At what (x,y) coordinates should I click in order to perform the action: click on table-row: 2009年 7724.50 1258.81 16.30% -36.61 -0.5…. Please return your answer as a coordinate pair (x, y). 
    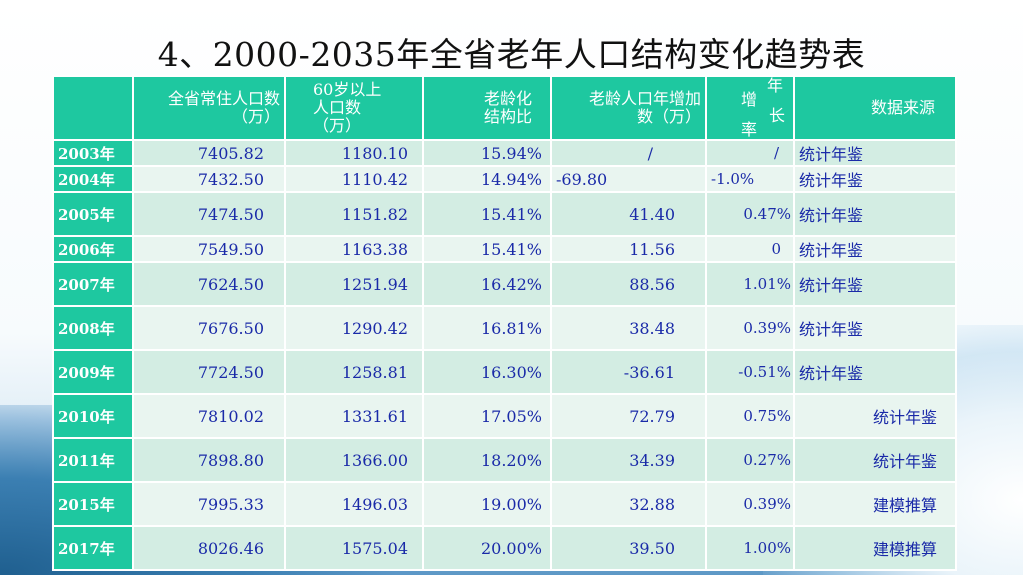
    Looking at the image, I should click on (504, 372).